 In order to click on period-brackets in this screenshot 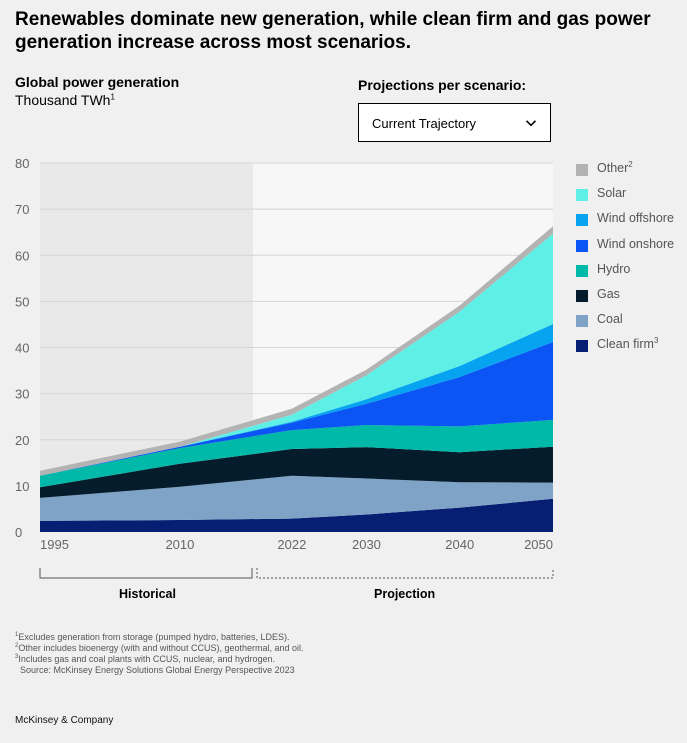, I will do `click(296, 573)`.